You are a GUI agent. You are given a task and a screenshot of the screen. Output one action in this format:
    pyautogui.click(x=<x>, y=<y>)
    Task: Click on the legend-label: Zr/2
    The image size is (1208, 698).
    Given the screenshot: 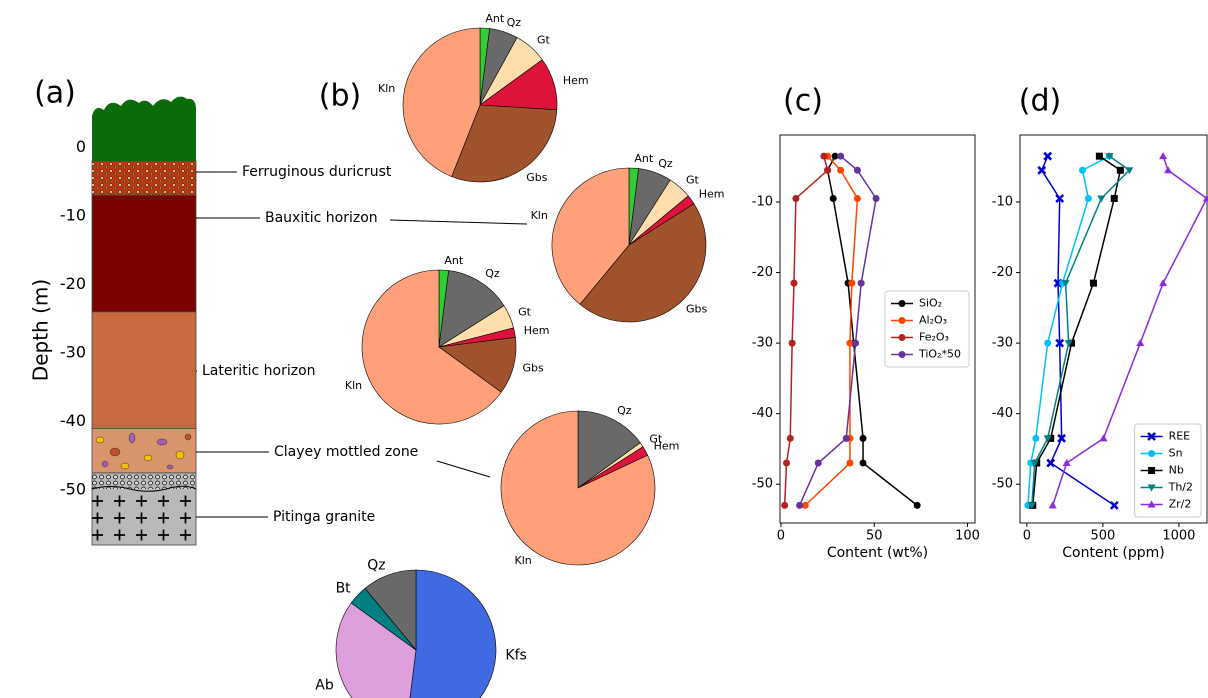 What is the action you would take?
    pyautogui.click(x=1180, y=504)
    